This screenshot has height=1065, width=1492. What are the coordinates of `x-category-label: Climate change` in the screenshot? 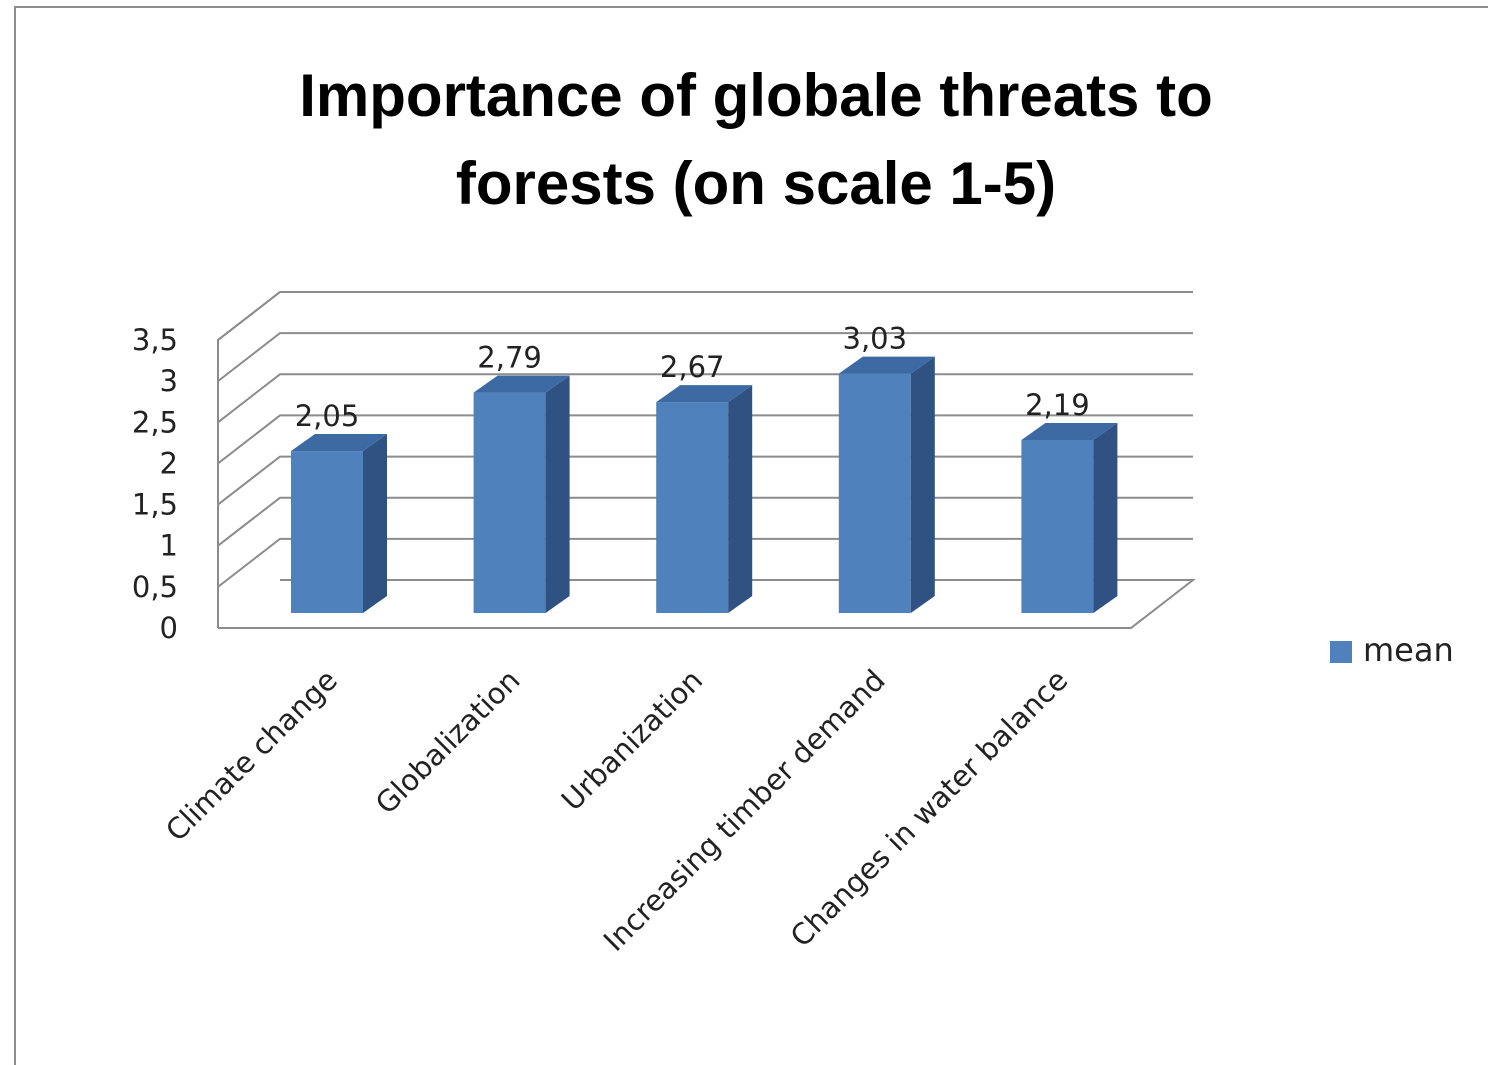 It's located at (251, 755).